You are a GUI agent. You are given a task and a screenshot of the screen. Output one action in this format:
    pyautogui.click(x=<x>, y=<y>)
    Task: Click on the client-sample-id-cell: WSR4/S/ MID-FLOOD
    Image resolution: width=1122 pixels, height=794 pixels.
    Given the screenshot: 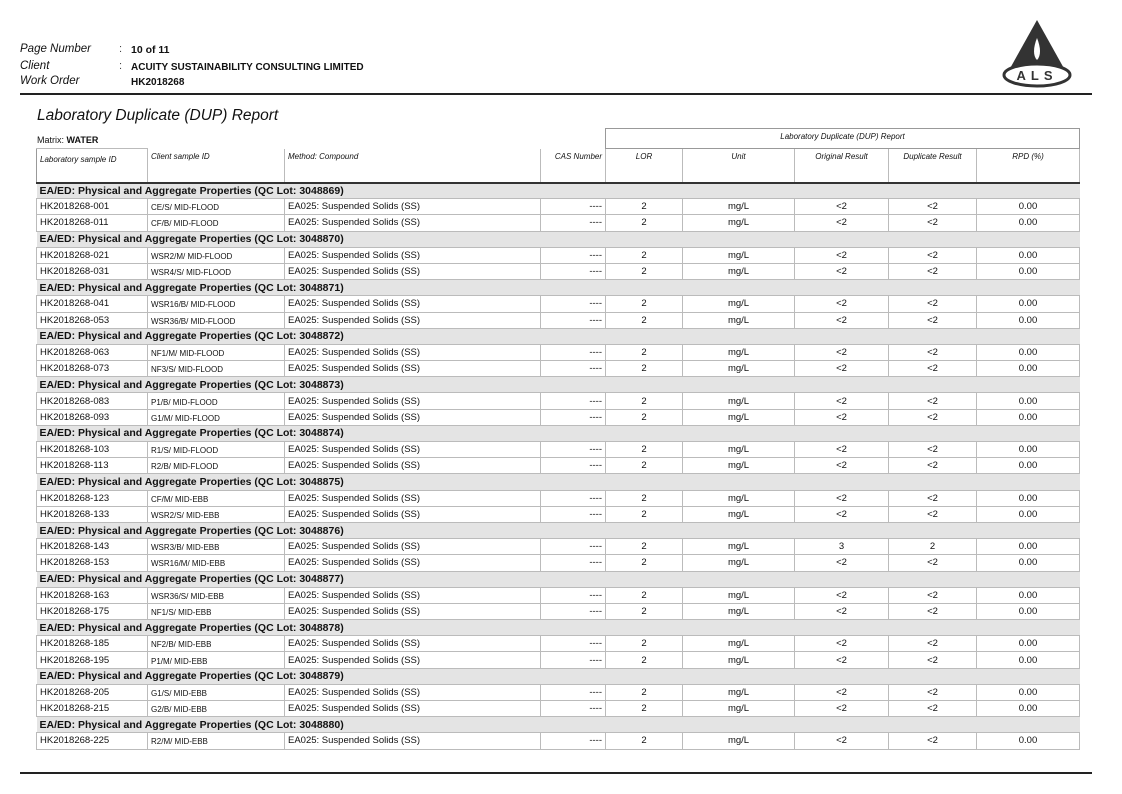 What is the action you would take?
    pyautogui.click(x=216, y=271)
    